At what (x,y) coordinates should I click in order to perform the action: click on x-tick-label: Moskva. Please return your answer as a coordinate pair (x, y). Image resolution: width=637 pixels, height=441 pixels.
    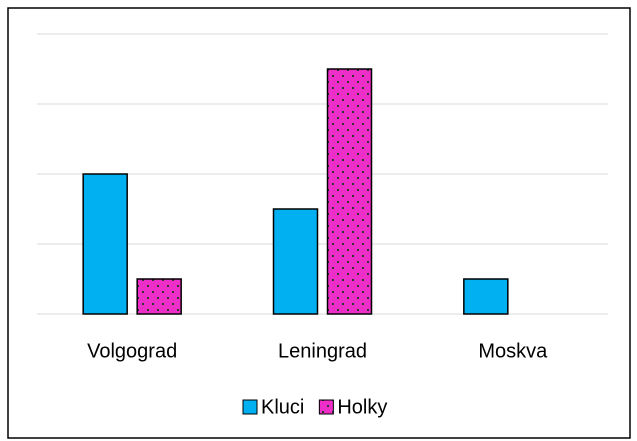
    Looking at the image, I should click on (513, 351).